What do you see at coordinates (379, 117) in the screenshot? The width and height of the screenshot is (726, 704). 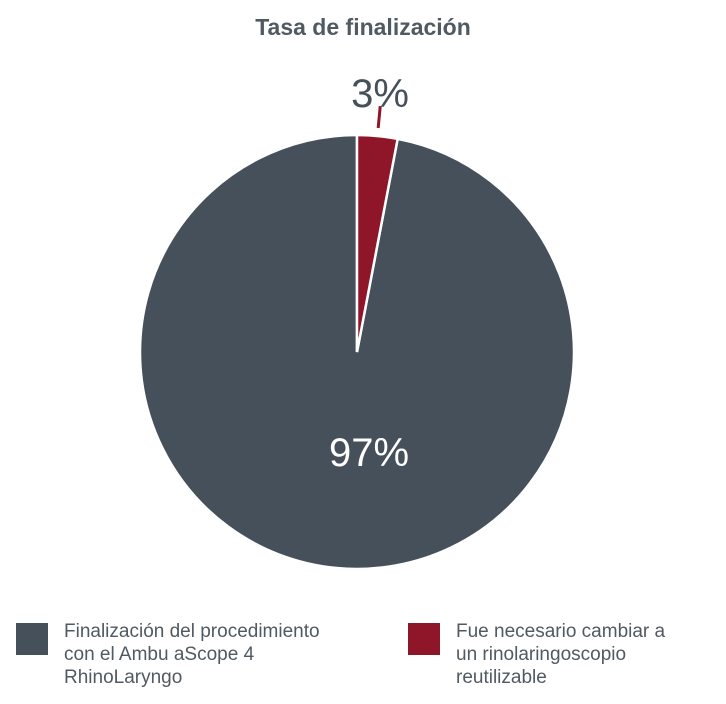 I see `leader-line-switched` at bounding box center [379, 117].